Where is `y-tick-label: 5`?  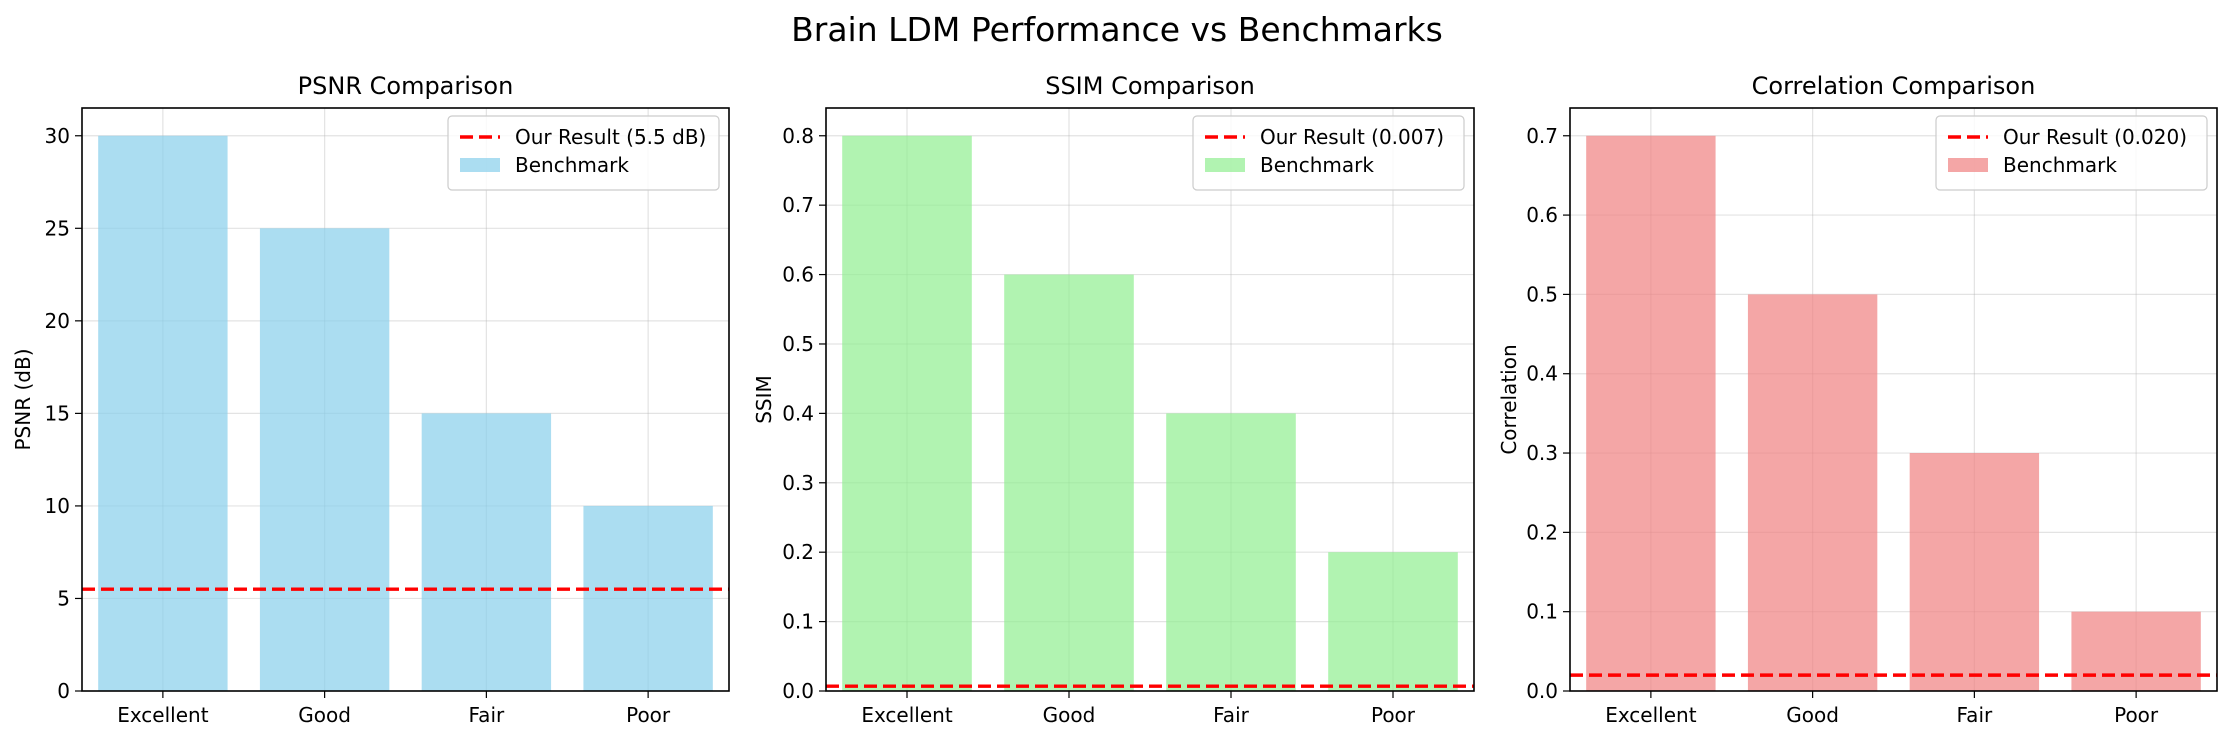
y-tick-label: 5 is located at coordinates (63, 598).